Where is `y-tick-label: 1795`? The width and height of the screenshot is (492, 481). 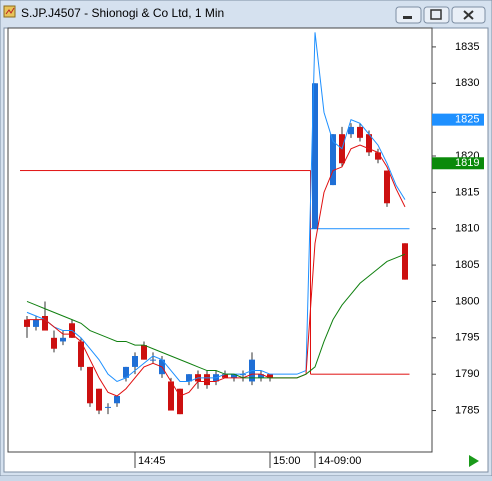 y-tick-label: 1795 is located at coordinates (467, 338).